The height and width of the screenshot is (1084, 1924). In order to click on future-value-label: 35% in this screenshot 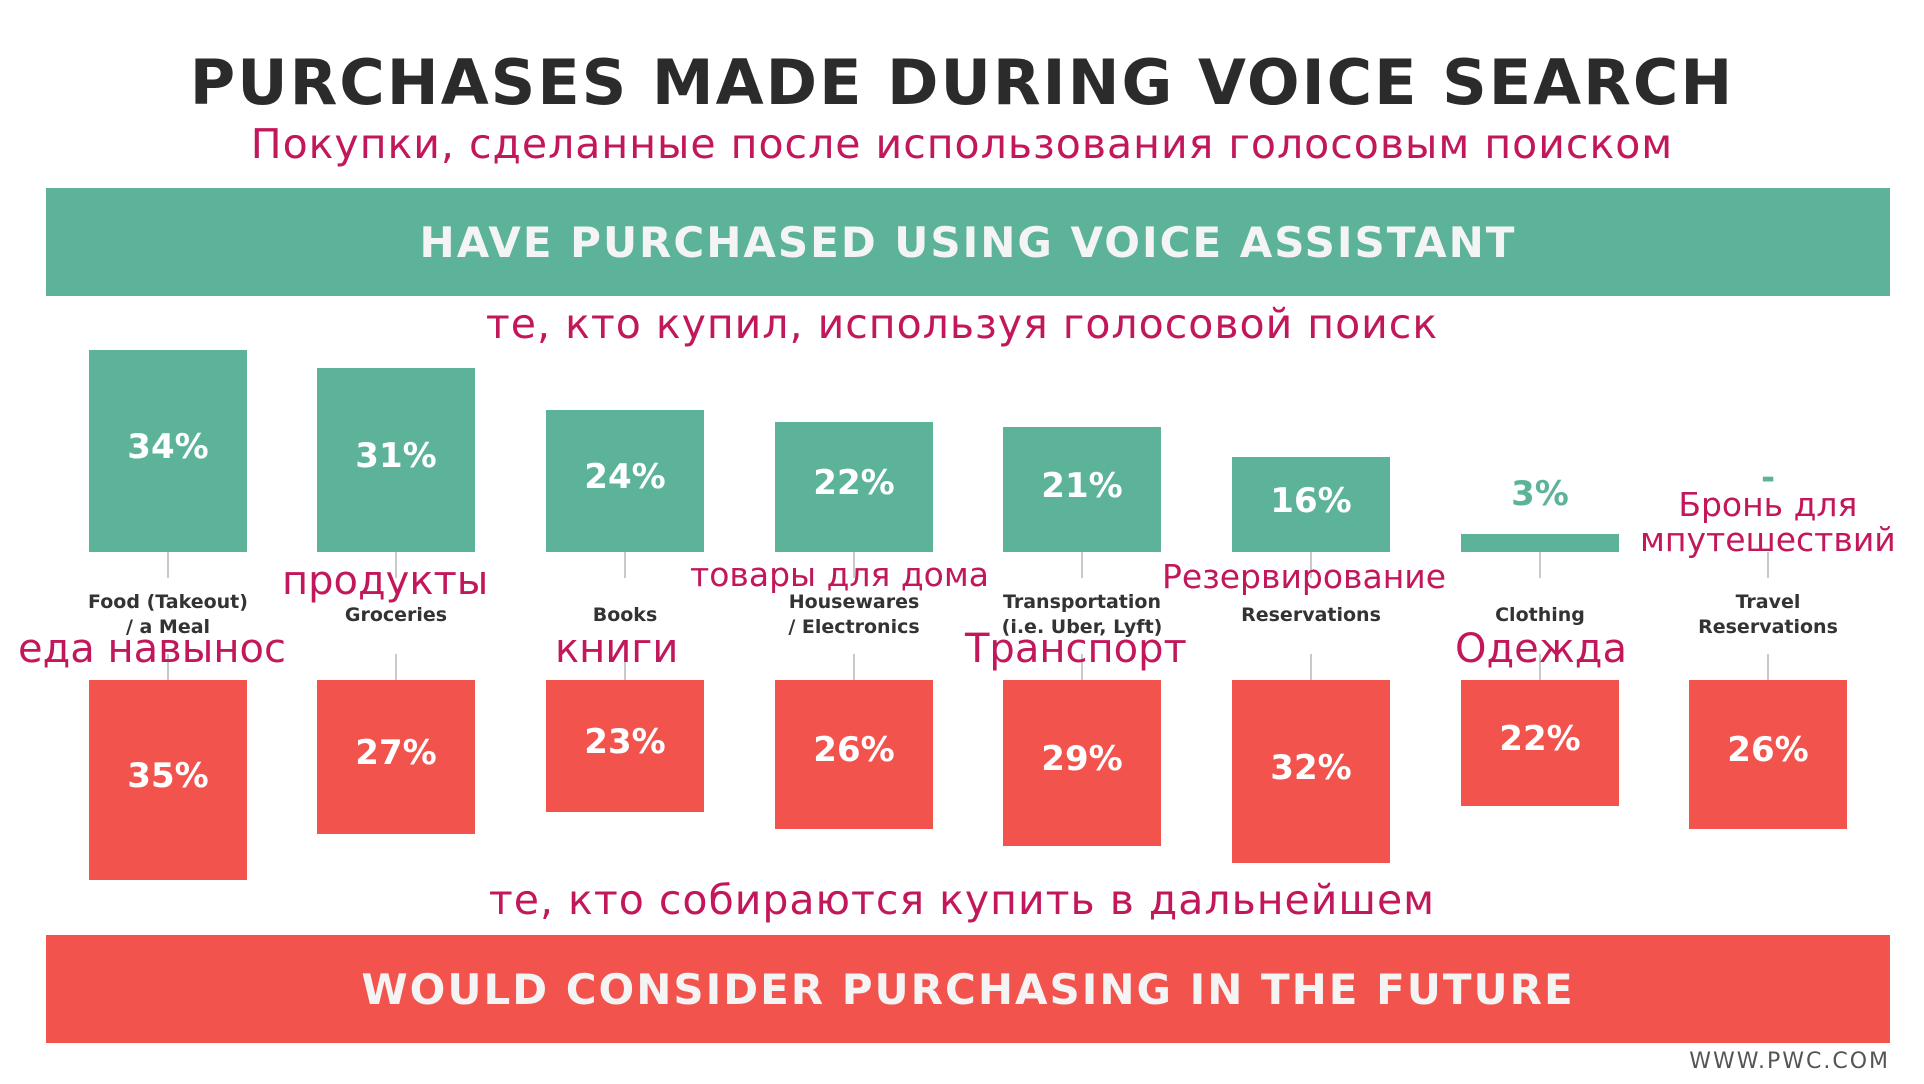, I will do `click(168, 776)`.